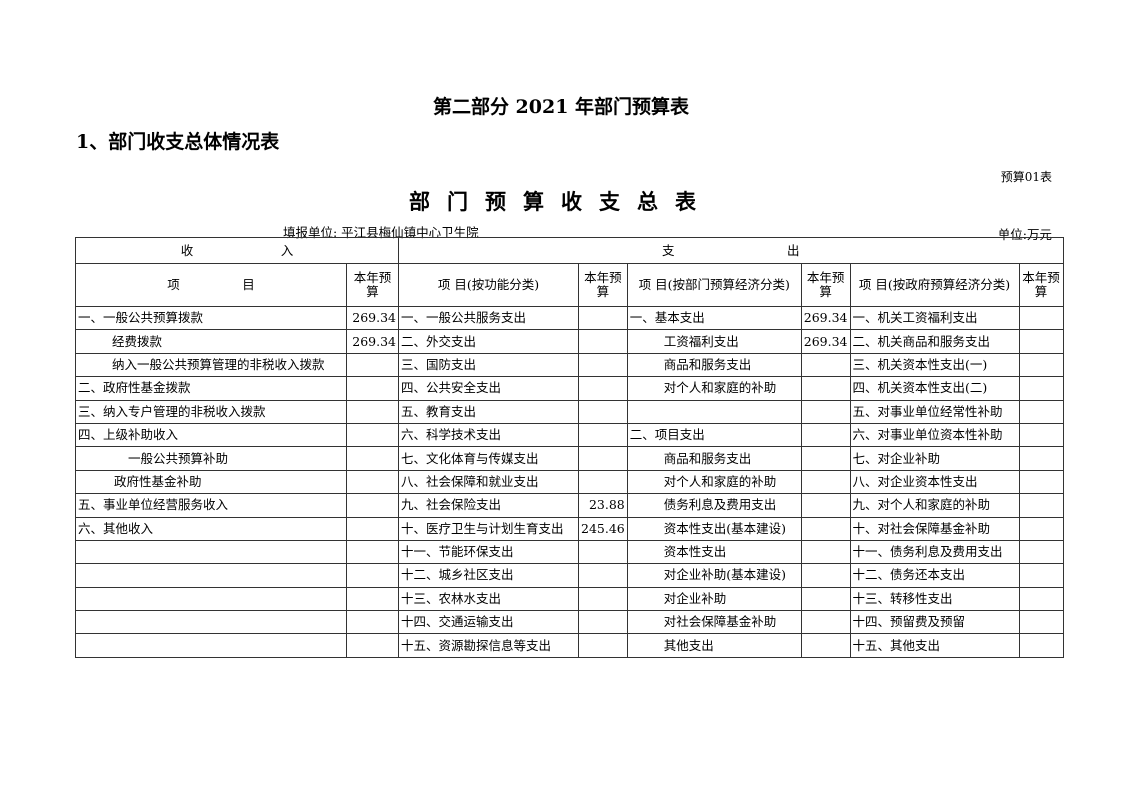 The image size is (1122, 793). Describe the element at coordinates (211, 528) in the screenshot. I see `income-item: 六、其他收入` at that location.